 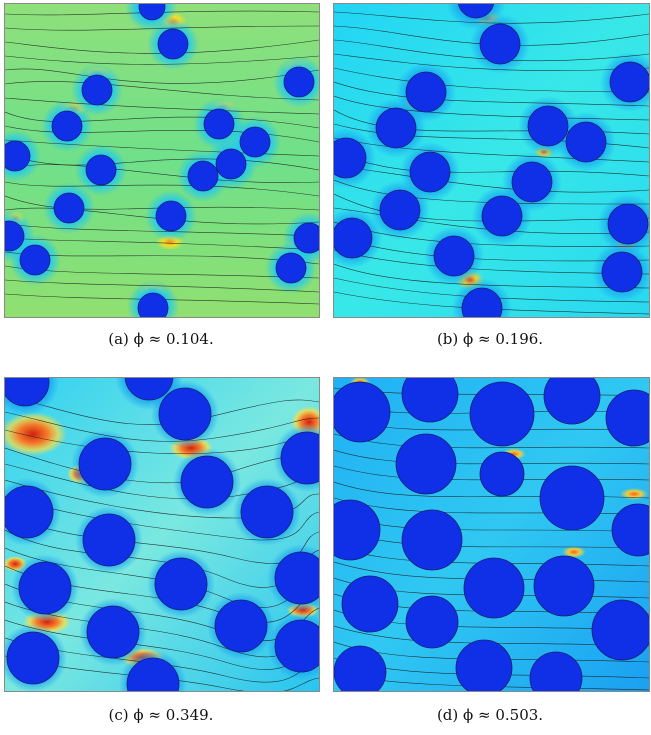 I want to click on caption-a: (a) ϕ ≈ 0.104., so click(x=161, y=339).